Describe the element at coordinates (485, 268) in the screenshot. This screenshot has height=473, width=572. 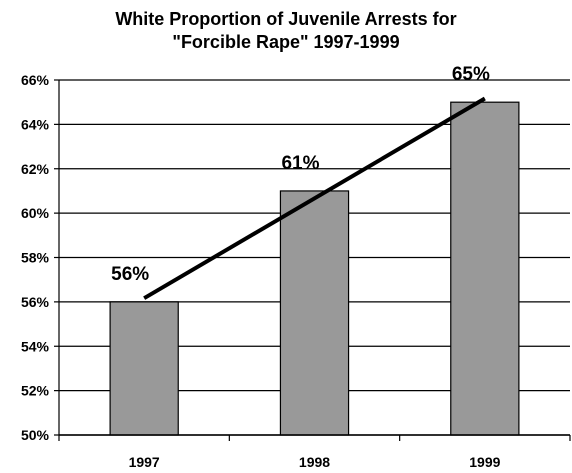
I see `bar-1999` at that location.